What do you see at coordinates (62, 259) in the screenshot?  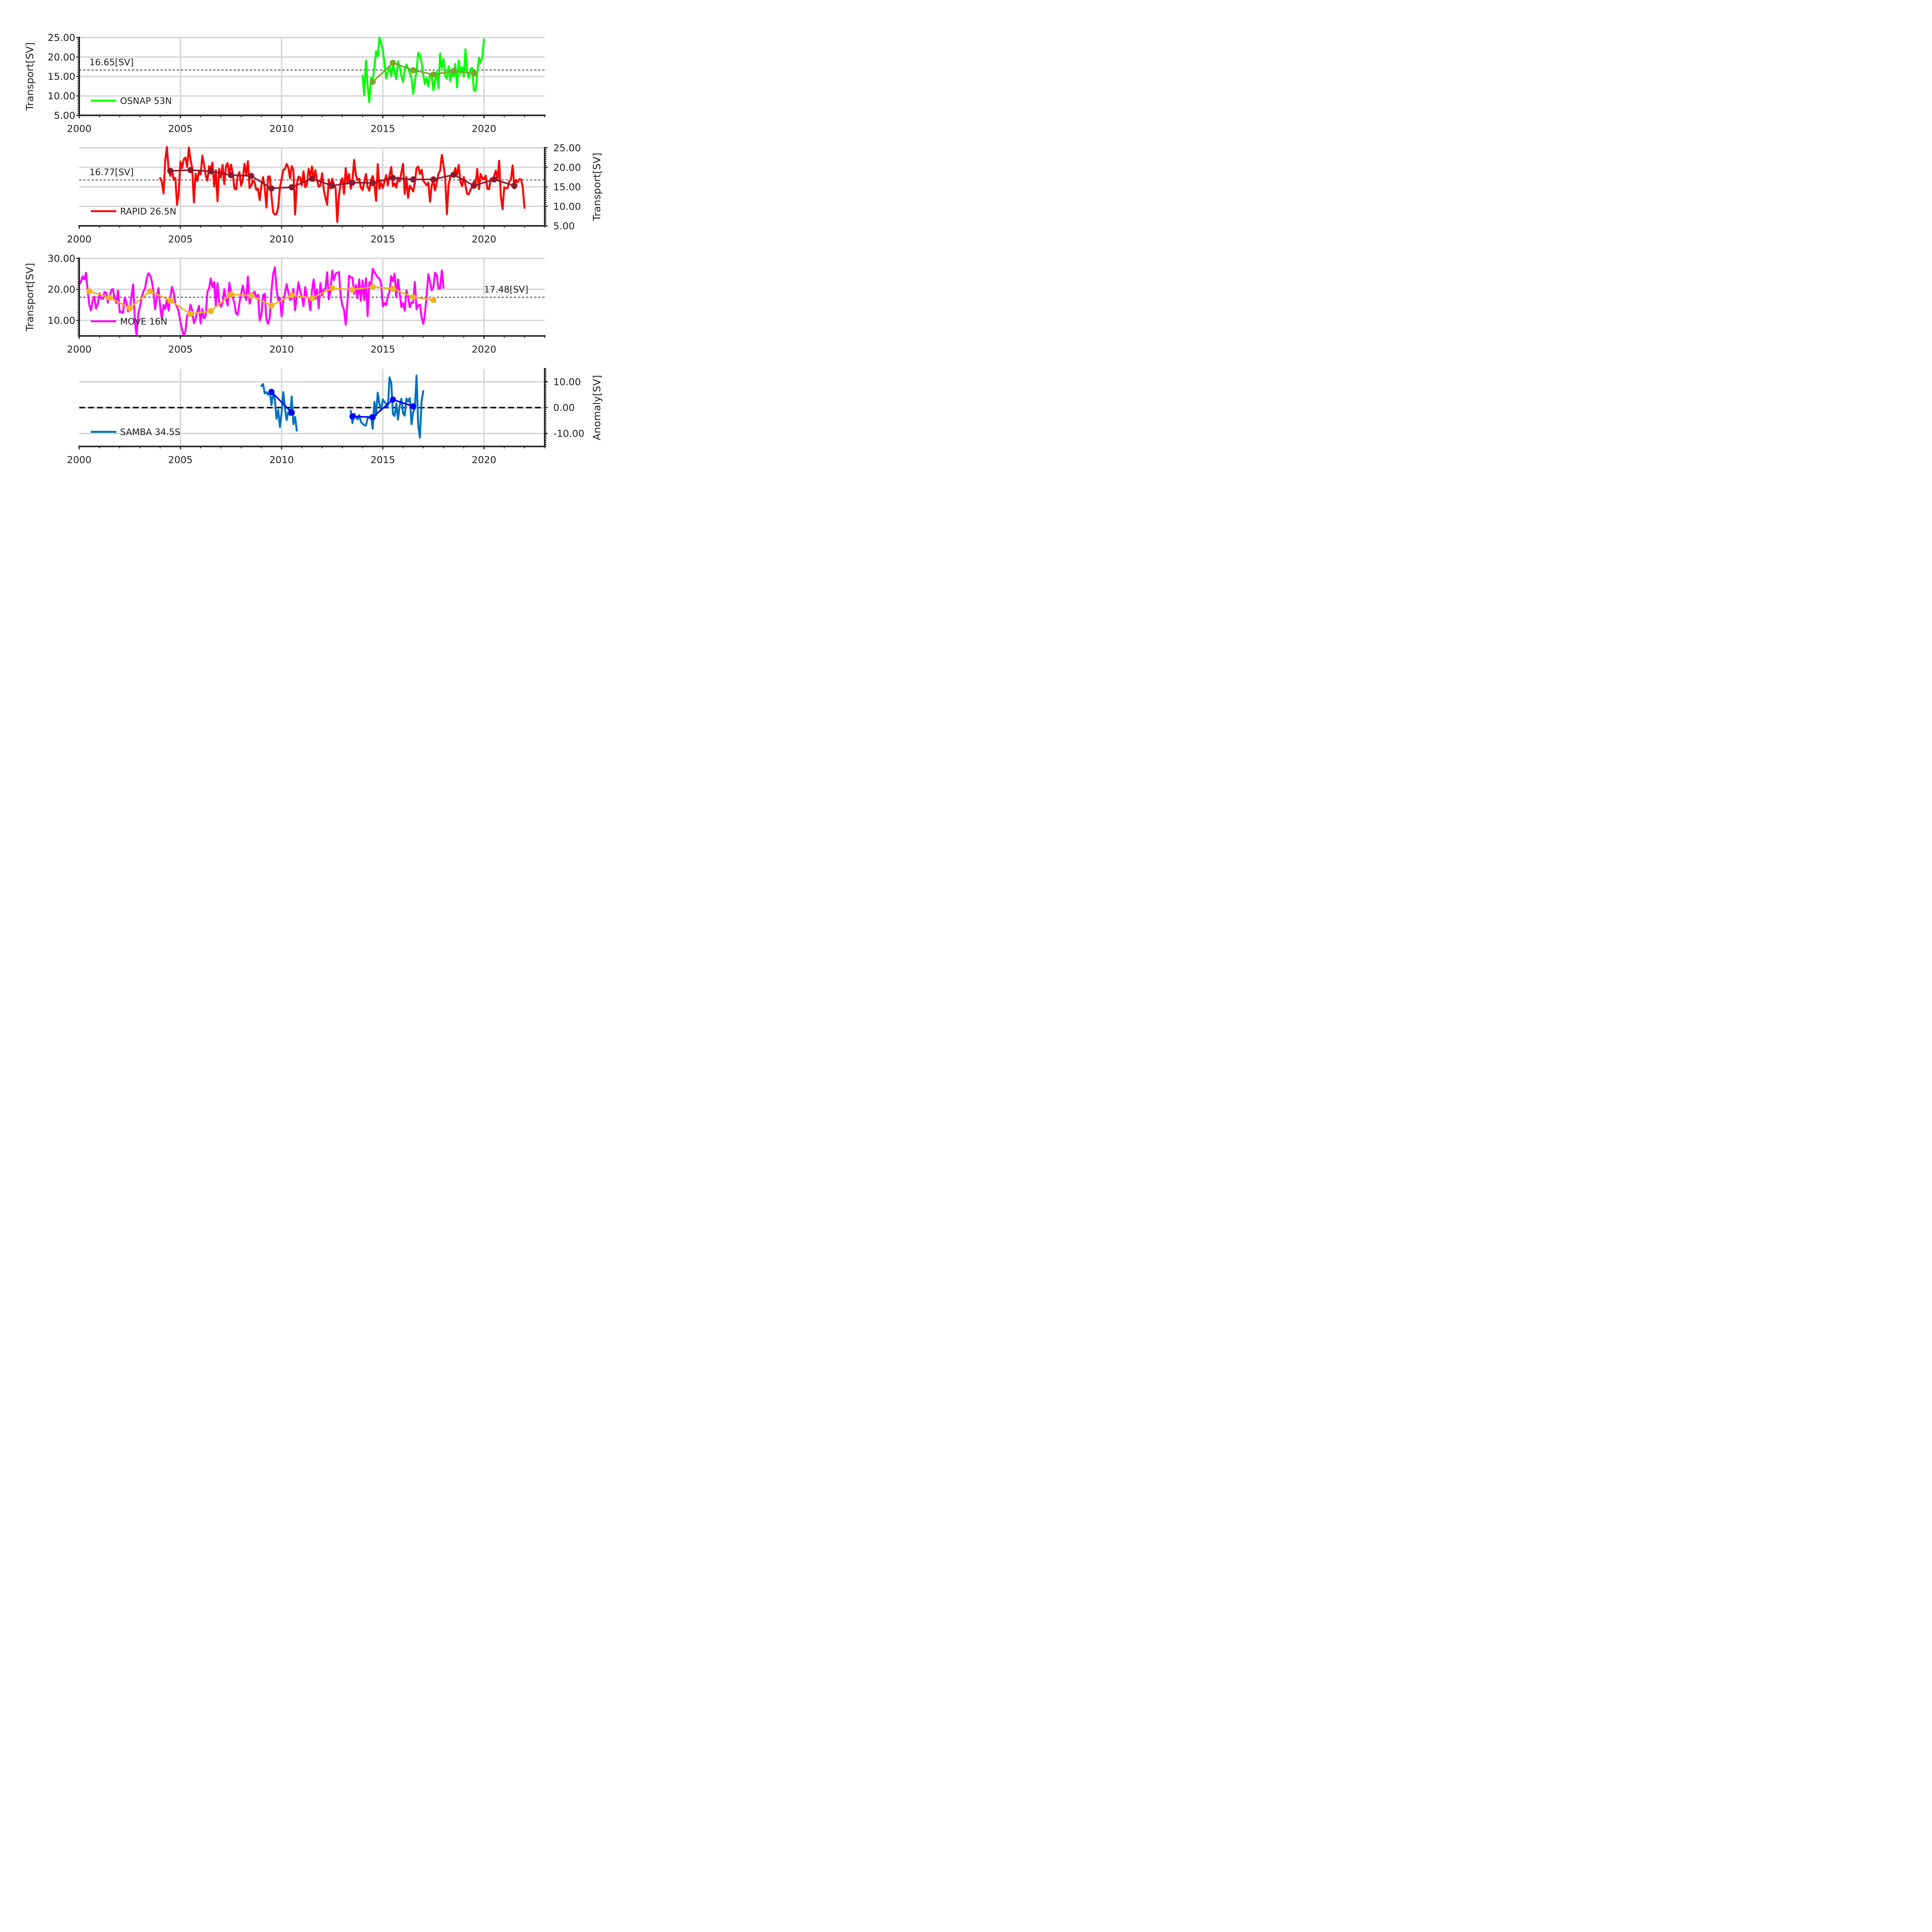 I see `y-tick-label: 30.00` at bounding box center [62, 259].